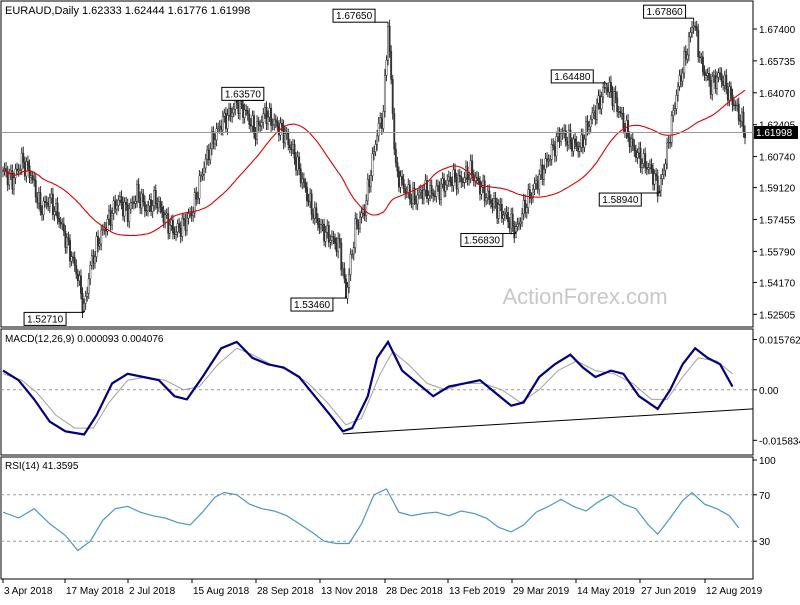 This screenshot has width=800, height=605. Describe the element at coordinates (777, 158) in the screenshot. I see `price-y-tick-label: 1.60740` at that location.